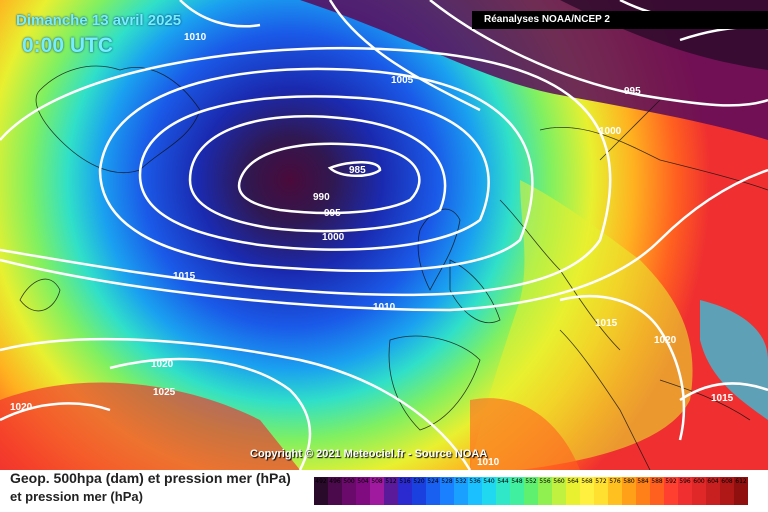 This screenshot has height=512, width=768. Describe the element at coordinates (615, 491) in the screenshot. I see `scale-cell: 576` at that location.